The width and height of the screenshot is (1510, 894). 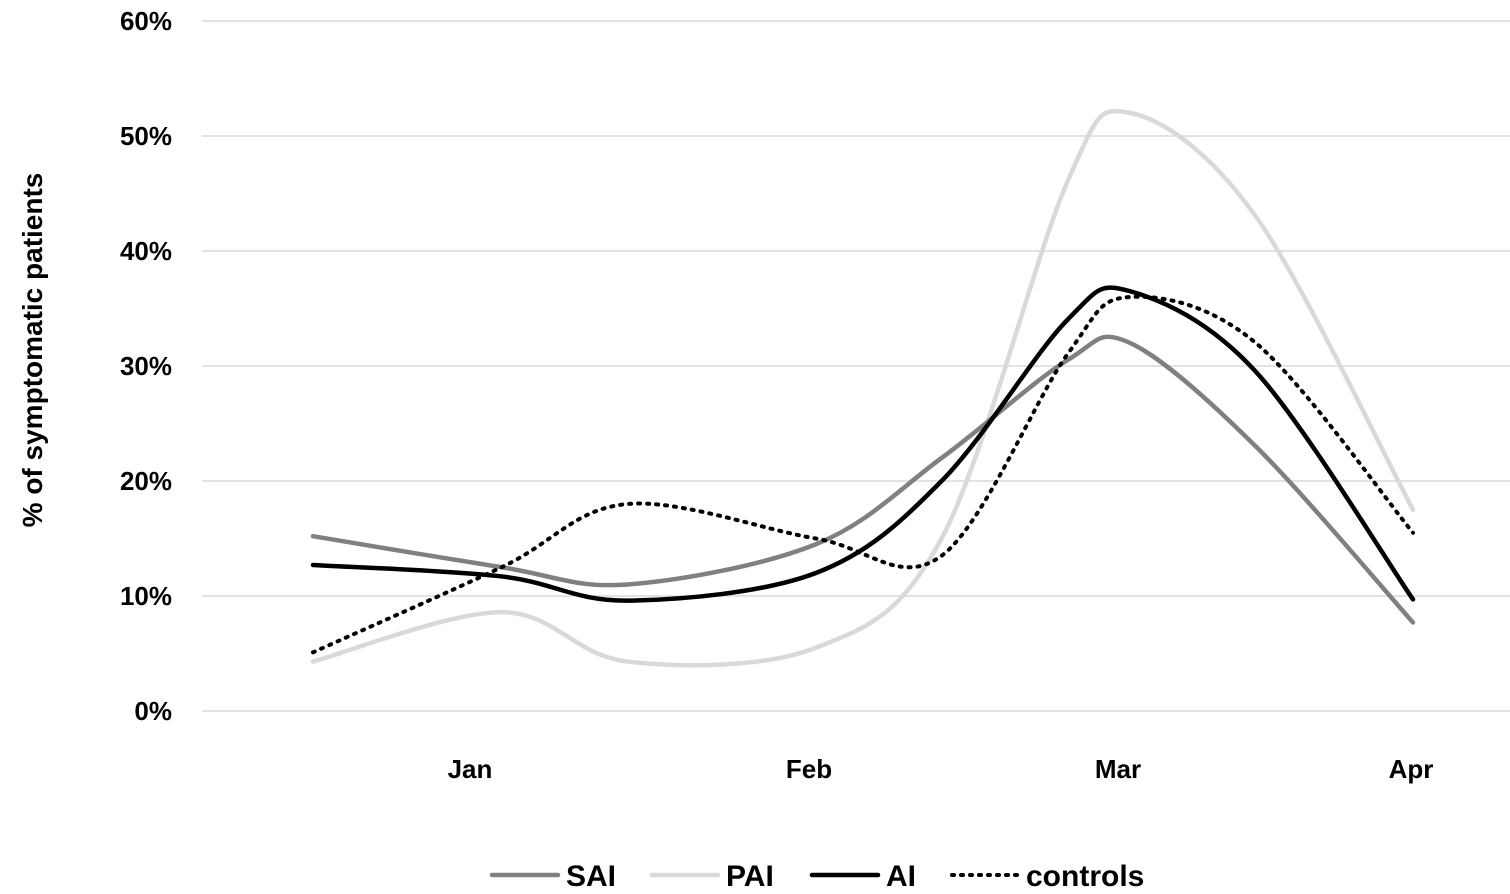 I want to click on y-tick-label: 30%, so click(x=146, y=366).